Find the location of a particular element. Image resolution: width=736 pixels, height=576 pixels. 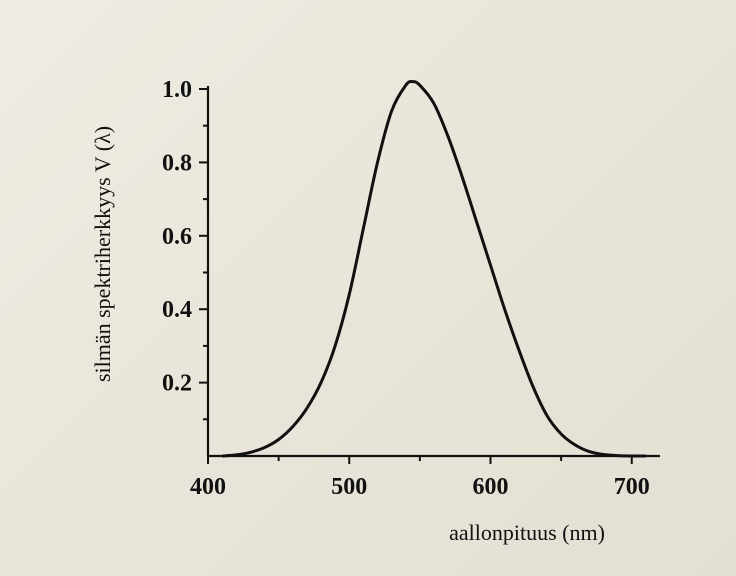

x-axis-title: aallonpituus (nm) is located at coordinates (527, 532).